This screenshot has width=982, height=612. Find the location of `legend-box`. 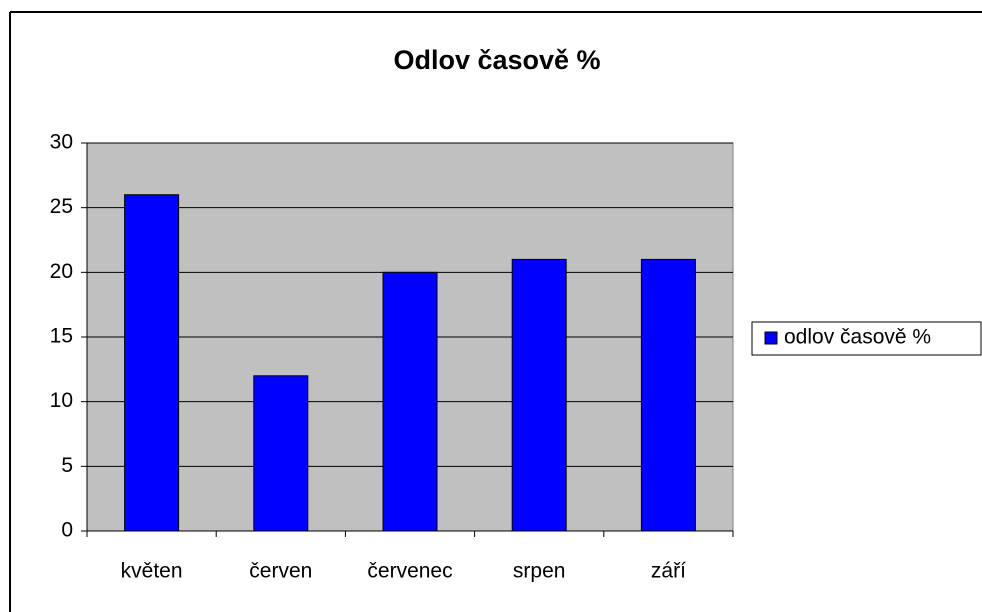

legend-box is located at coordinates (866, 338).